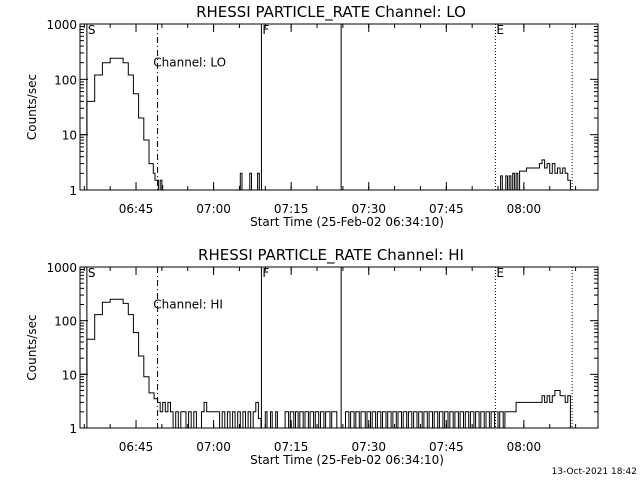 This screenshot has height=480, width=640. Describe the element at coordinates (594, 472) in the screenshot. I see `footer-timestamp: 13-Oct-2021 18:42` at that location.